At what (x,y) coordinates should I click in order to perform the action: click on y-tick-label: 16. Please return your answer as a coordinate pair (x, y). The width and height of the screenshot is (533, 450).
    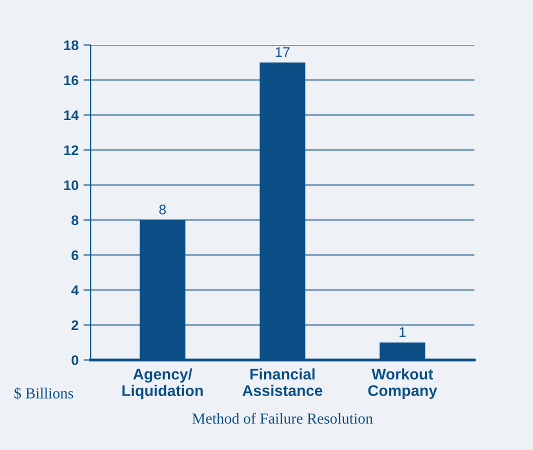
    Looking at the image, I should click on (71, 80).